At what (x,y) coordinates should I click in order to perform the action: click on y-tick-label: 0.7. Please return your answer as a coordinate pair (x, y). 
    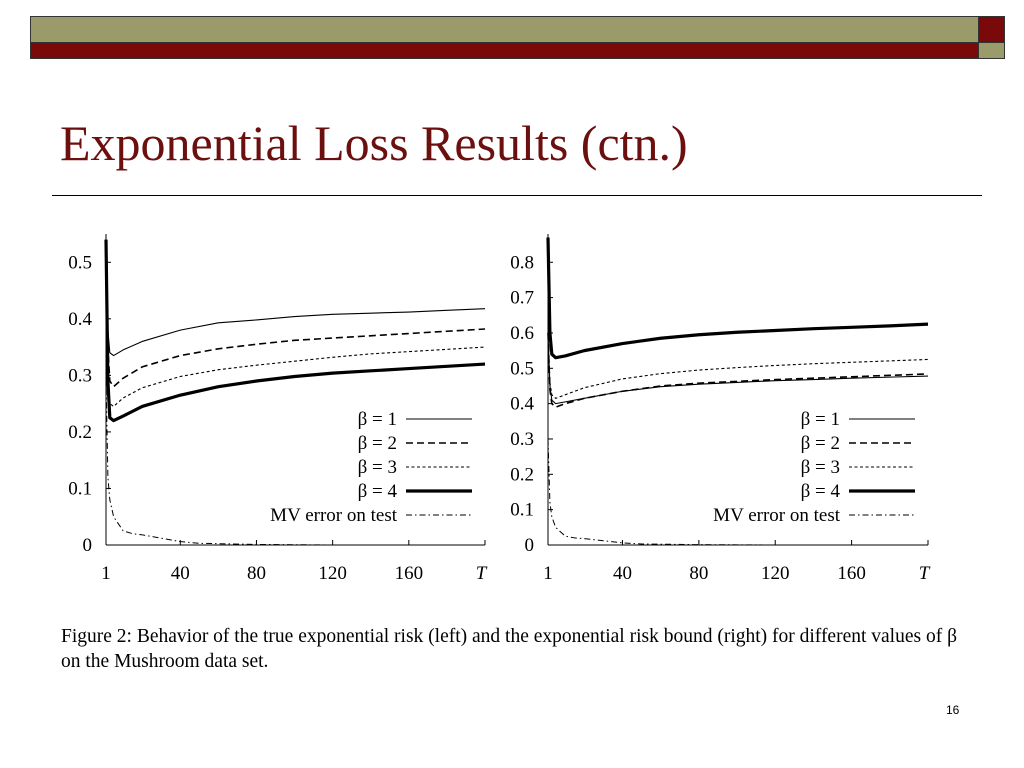
    Looking at the image, I should click on (522, 298).